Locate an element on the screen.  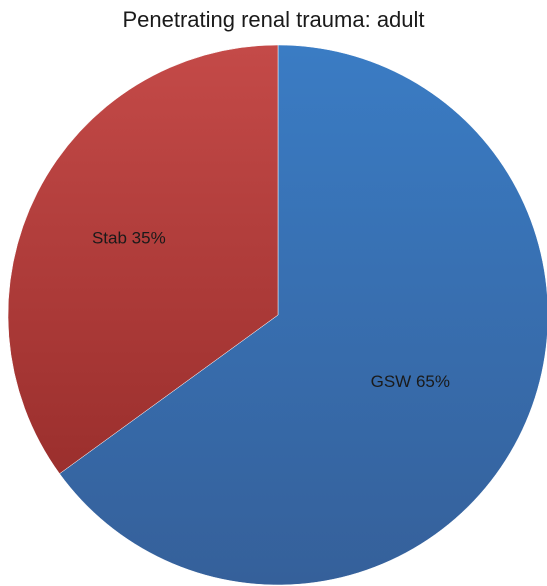
slice-label-gsw: GSW 65% is located at coordinates (410, 381).